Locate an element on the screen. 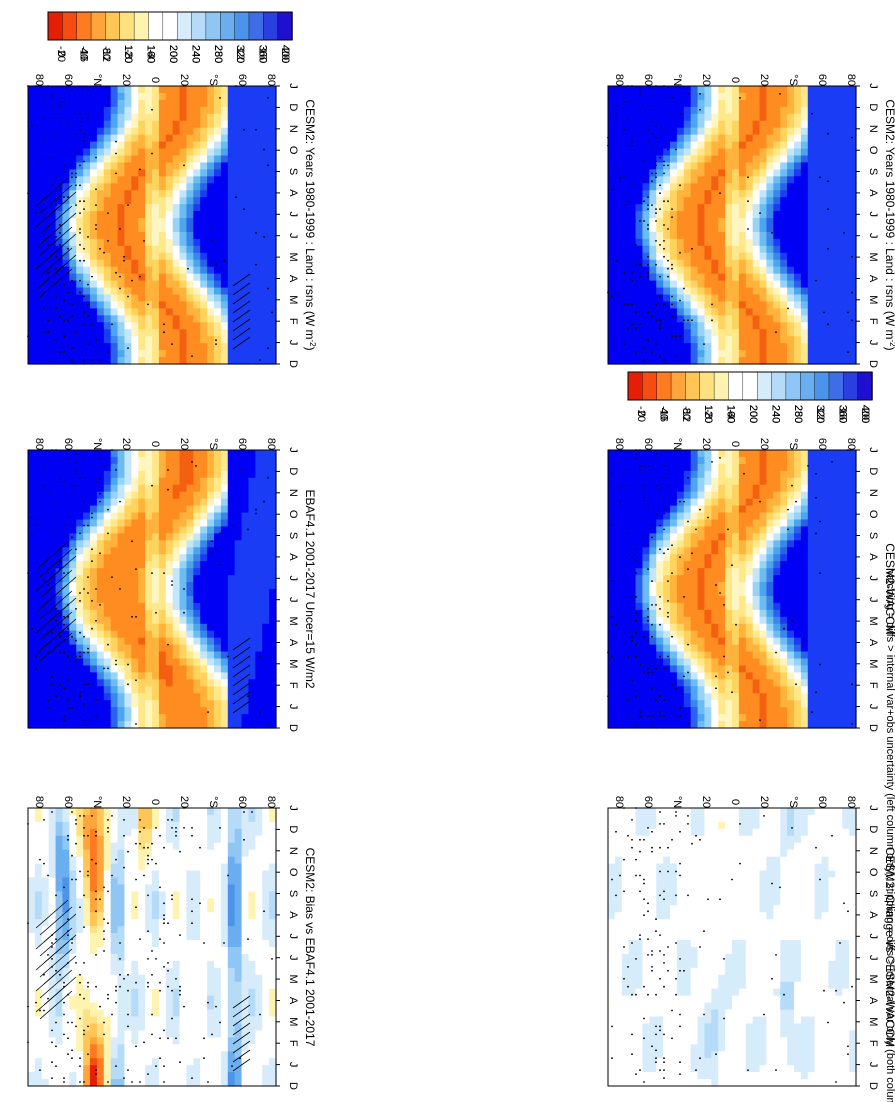 This screenshot has width=895, height=1102. hatch-line is located at coordinates (241, 653).